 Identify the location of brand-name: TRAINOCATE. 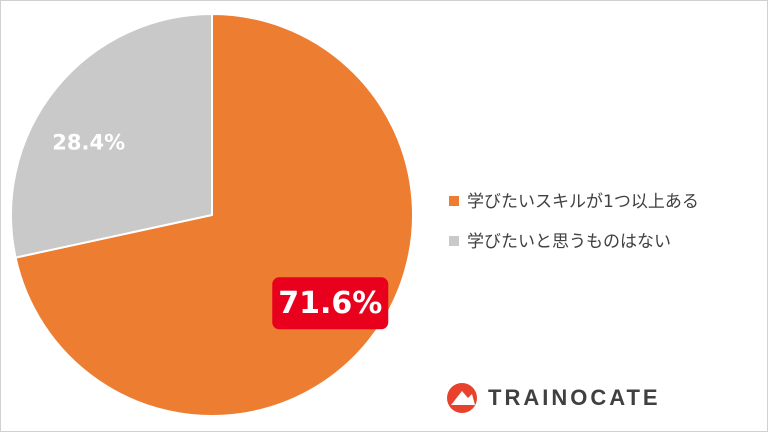
(574, 397).